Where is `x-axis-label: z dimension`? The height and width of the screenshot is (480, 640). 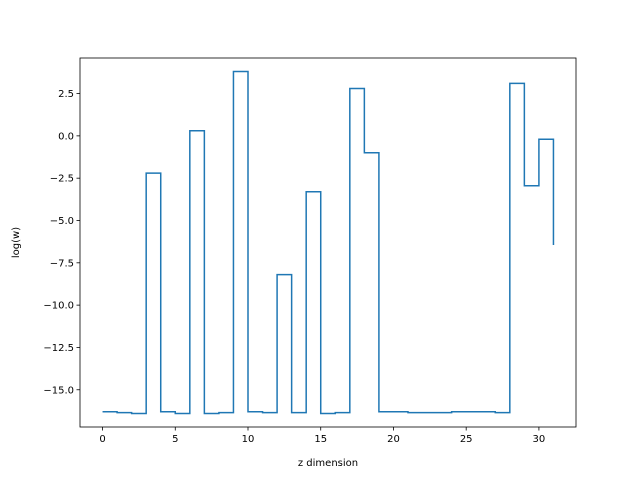 x-axis-label: z dimension is located at coordinates (328, 463).